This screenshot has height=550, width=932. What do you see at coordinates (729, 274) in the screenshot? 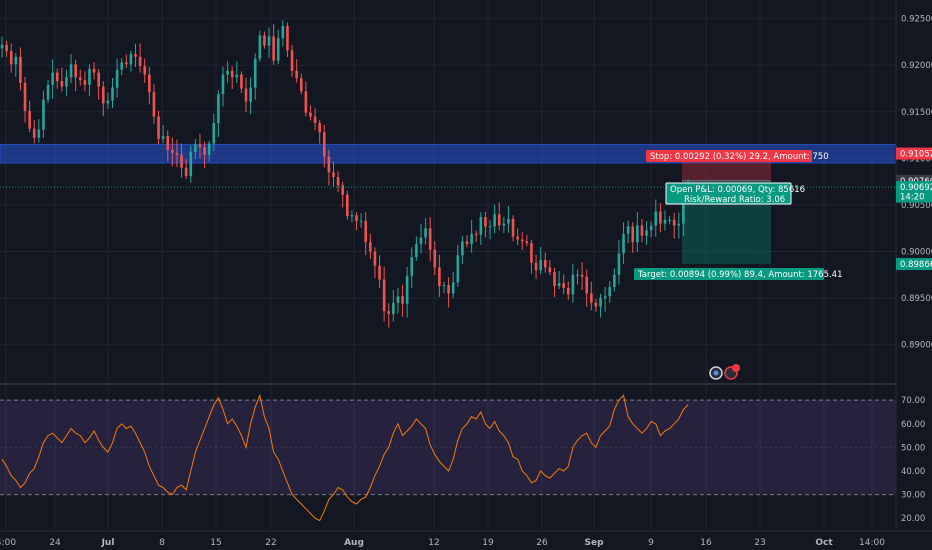
I see `target-label-background` at bounding box center [729, 274].